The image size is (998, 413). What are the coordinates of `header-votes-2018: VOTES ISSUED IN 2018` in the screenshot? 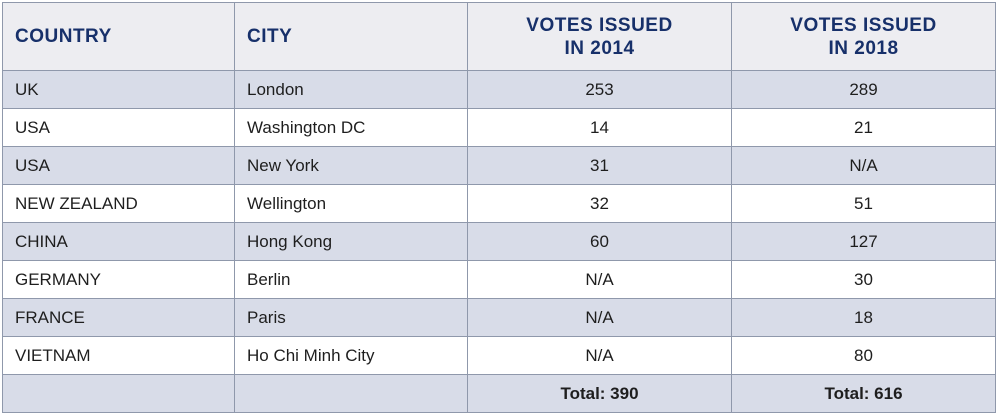 It's located at (863, 36).